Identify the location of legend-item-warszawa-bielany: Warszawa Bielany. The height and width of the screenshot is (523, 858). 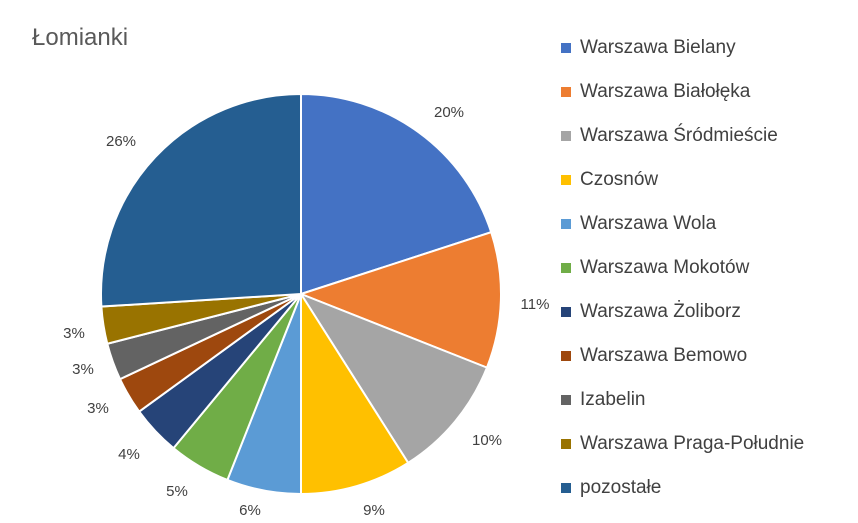
(682, 48).